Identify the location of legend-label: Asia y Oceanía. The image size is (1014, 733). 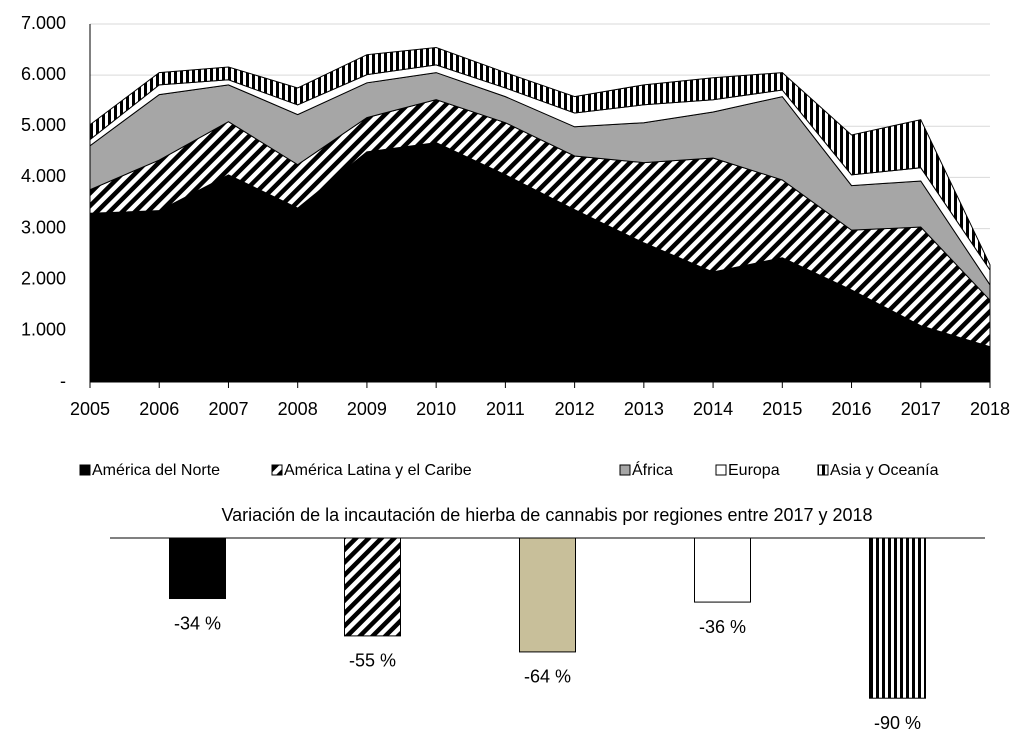
(884, 470).